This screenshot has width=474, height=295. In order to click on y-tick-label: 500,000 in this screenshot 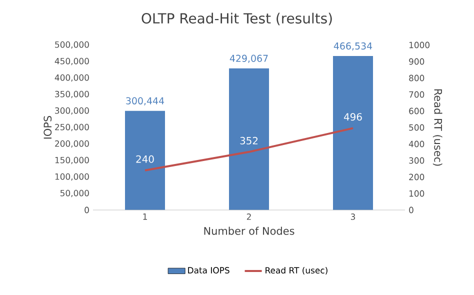, I will do `click(72, 45)`.